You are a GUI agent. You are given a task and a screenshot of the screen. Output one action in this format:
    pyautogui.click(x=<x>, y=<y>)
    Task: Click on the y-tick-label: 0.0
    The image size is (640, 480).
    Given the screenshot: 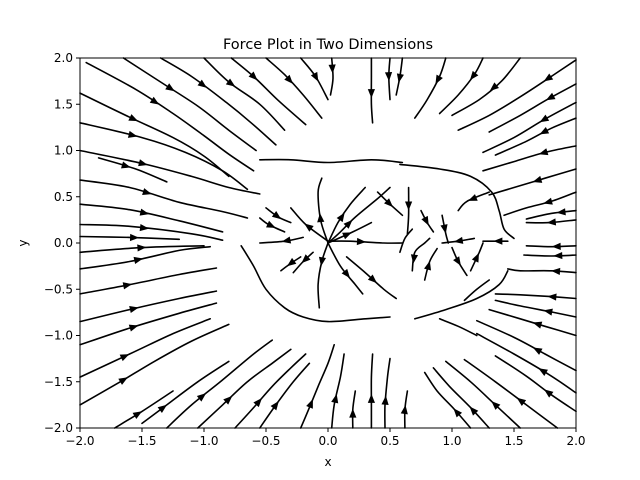 What is the action you would take?
    pyautogui.click(x=63, y=243)
    